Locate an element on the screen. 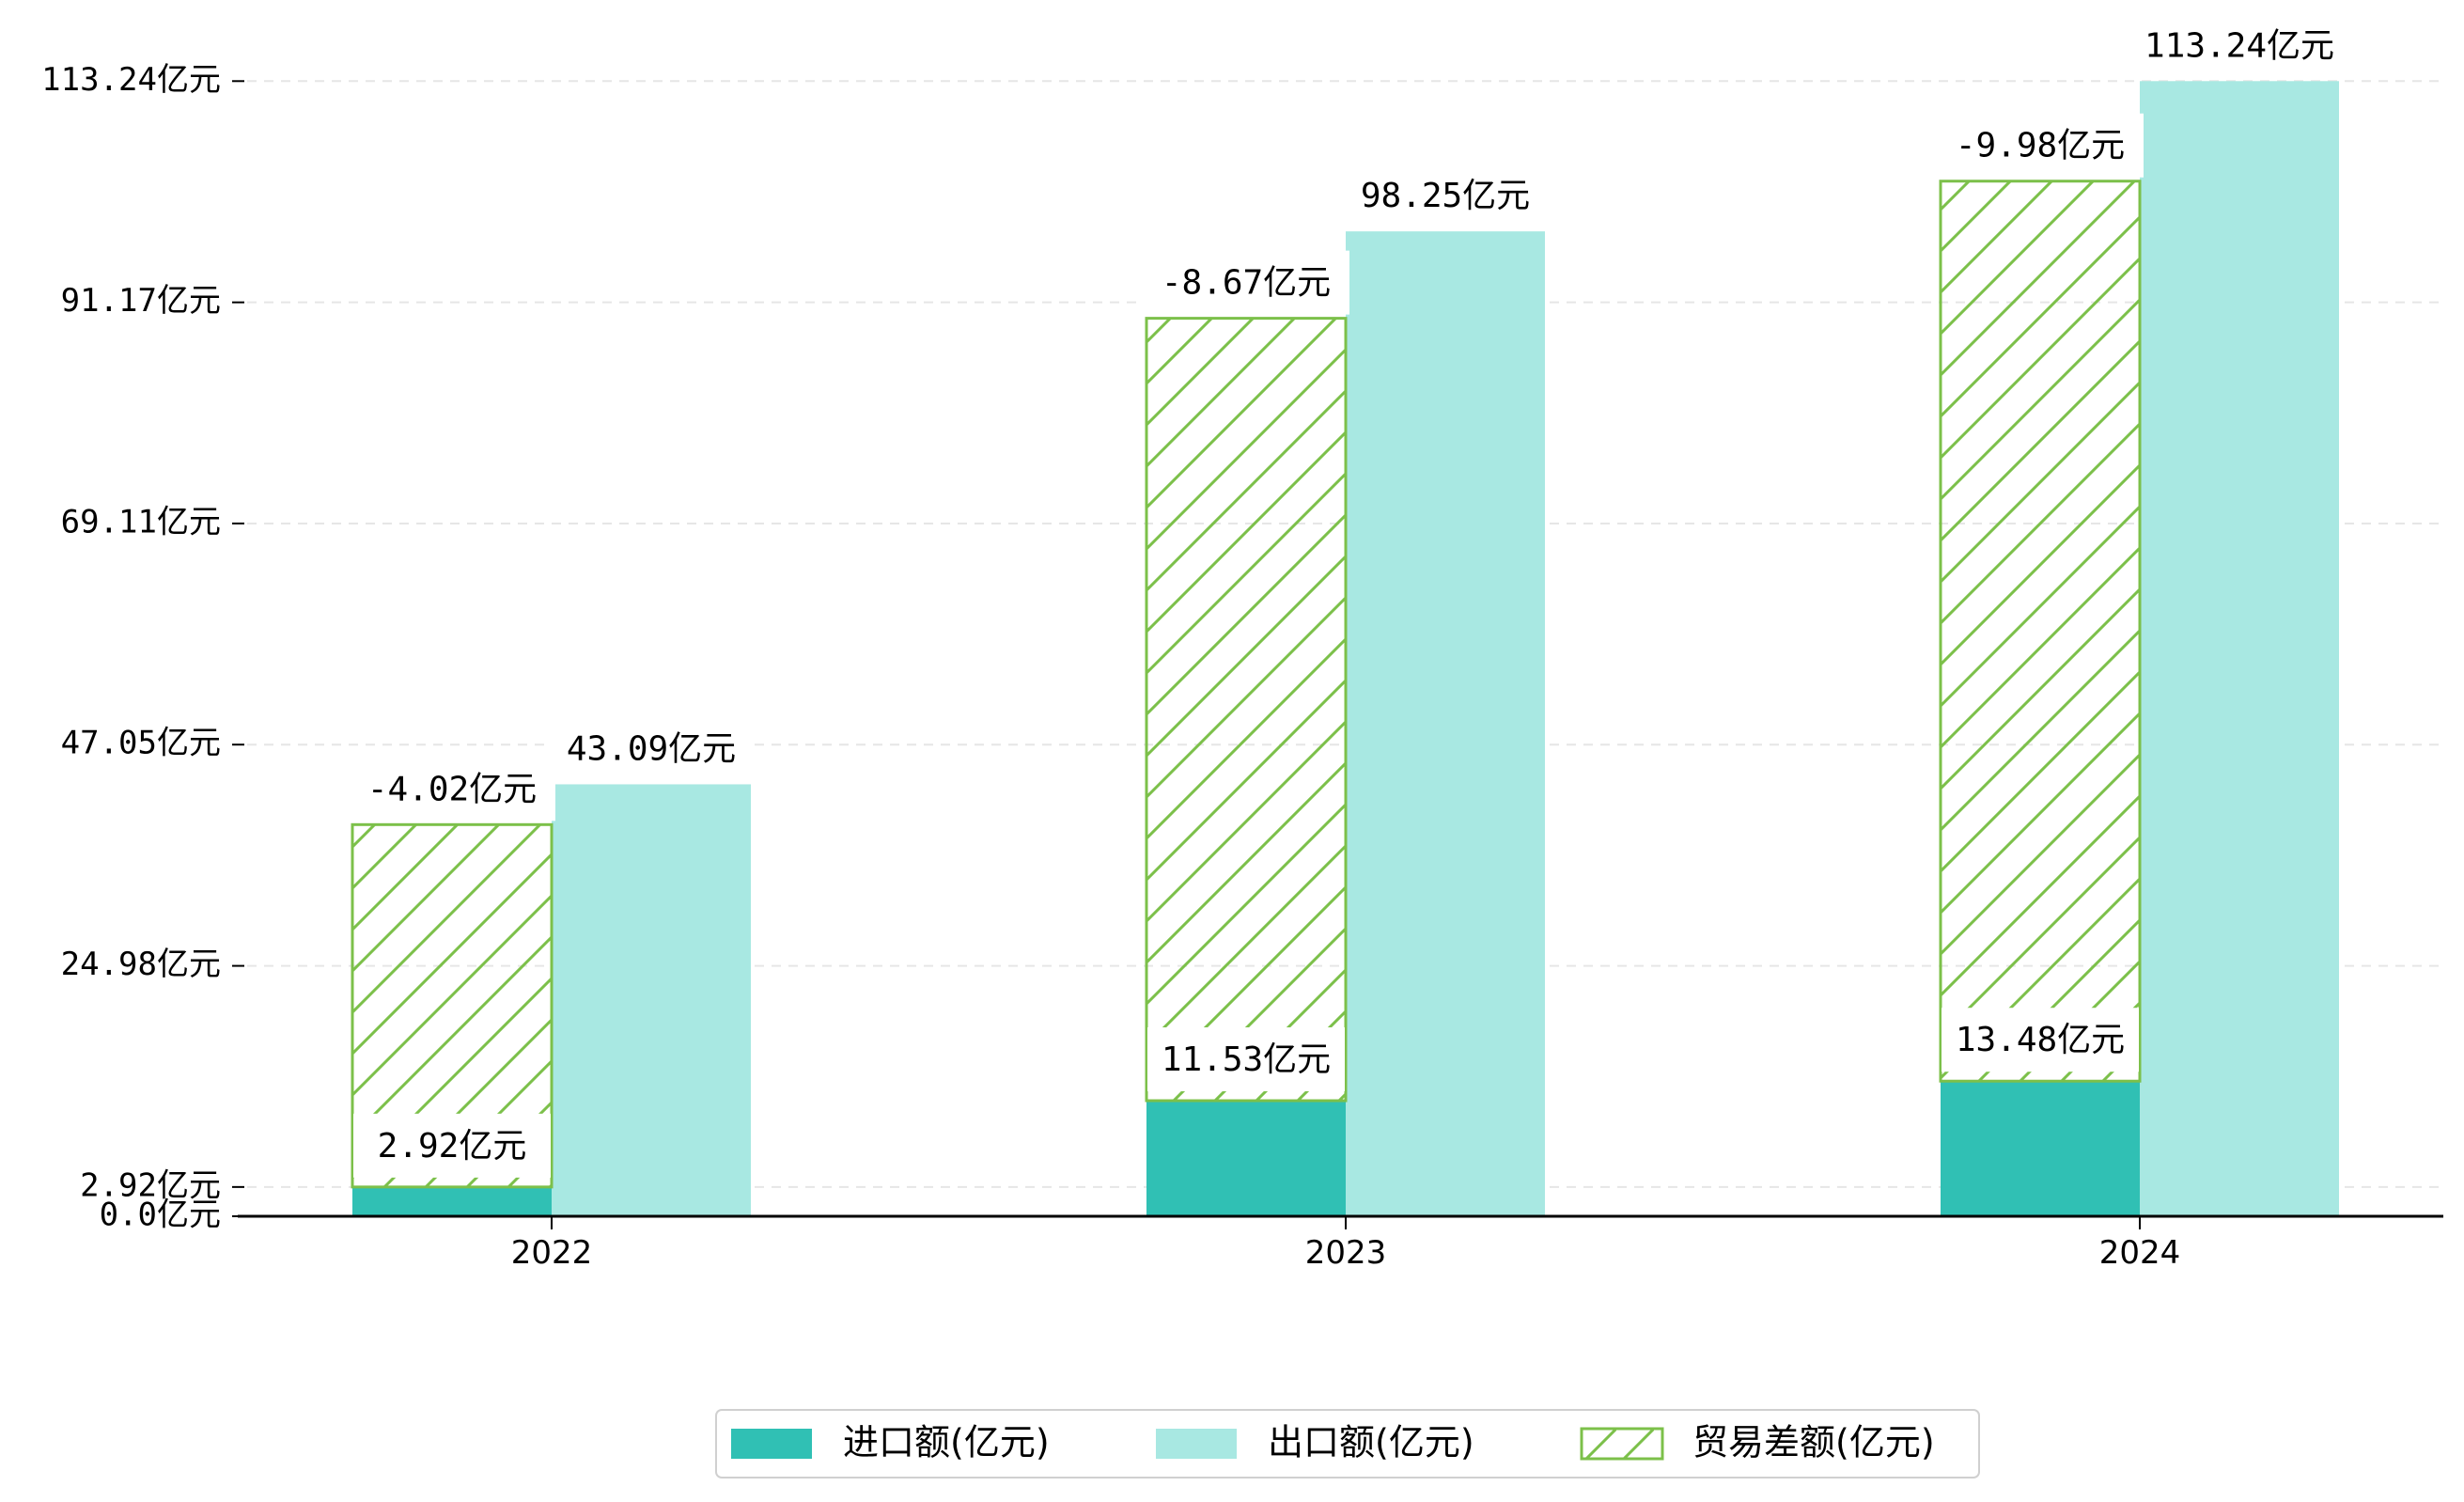 Image resolution: width=2464 pixels, height=1502 pixels. balance-value-label: -8.67亿元 is located at coordinates (1246, 283).